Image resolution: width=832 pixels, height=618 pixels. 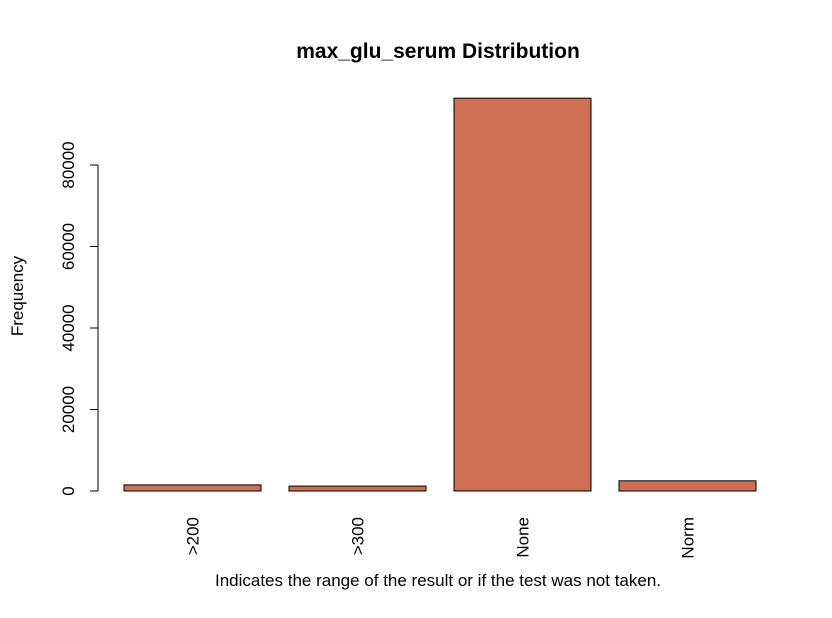 I want to click on x-tick-label: Norm, so click(x=688, y=538).